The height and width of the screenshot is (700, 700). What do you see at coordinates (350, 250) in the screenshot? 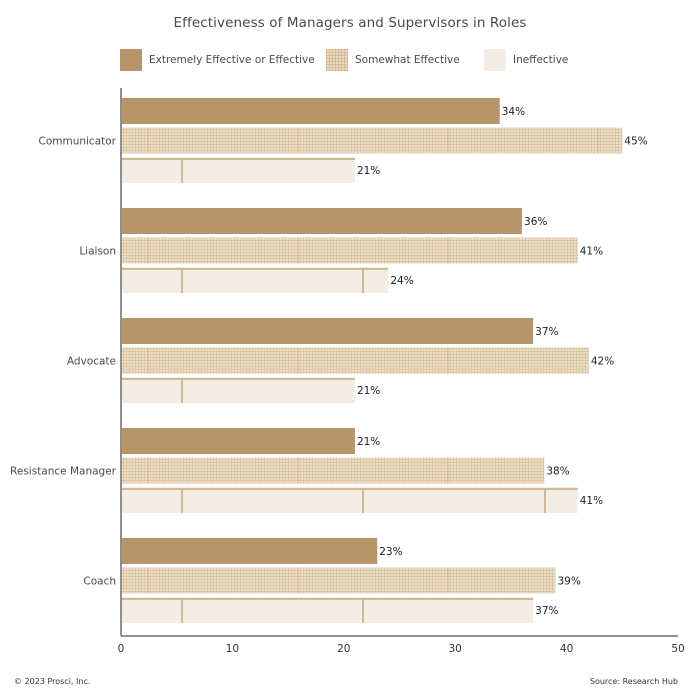
I see `bar-liaison-somewhat-effective` at bounding box center [350, 250].